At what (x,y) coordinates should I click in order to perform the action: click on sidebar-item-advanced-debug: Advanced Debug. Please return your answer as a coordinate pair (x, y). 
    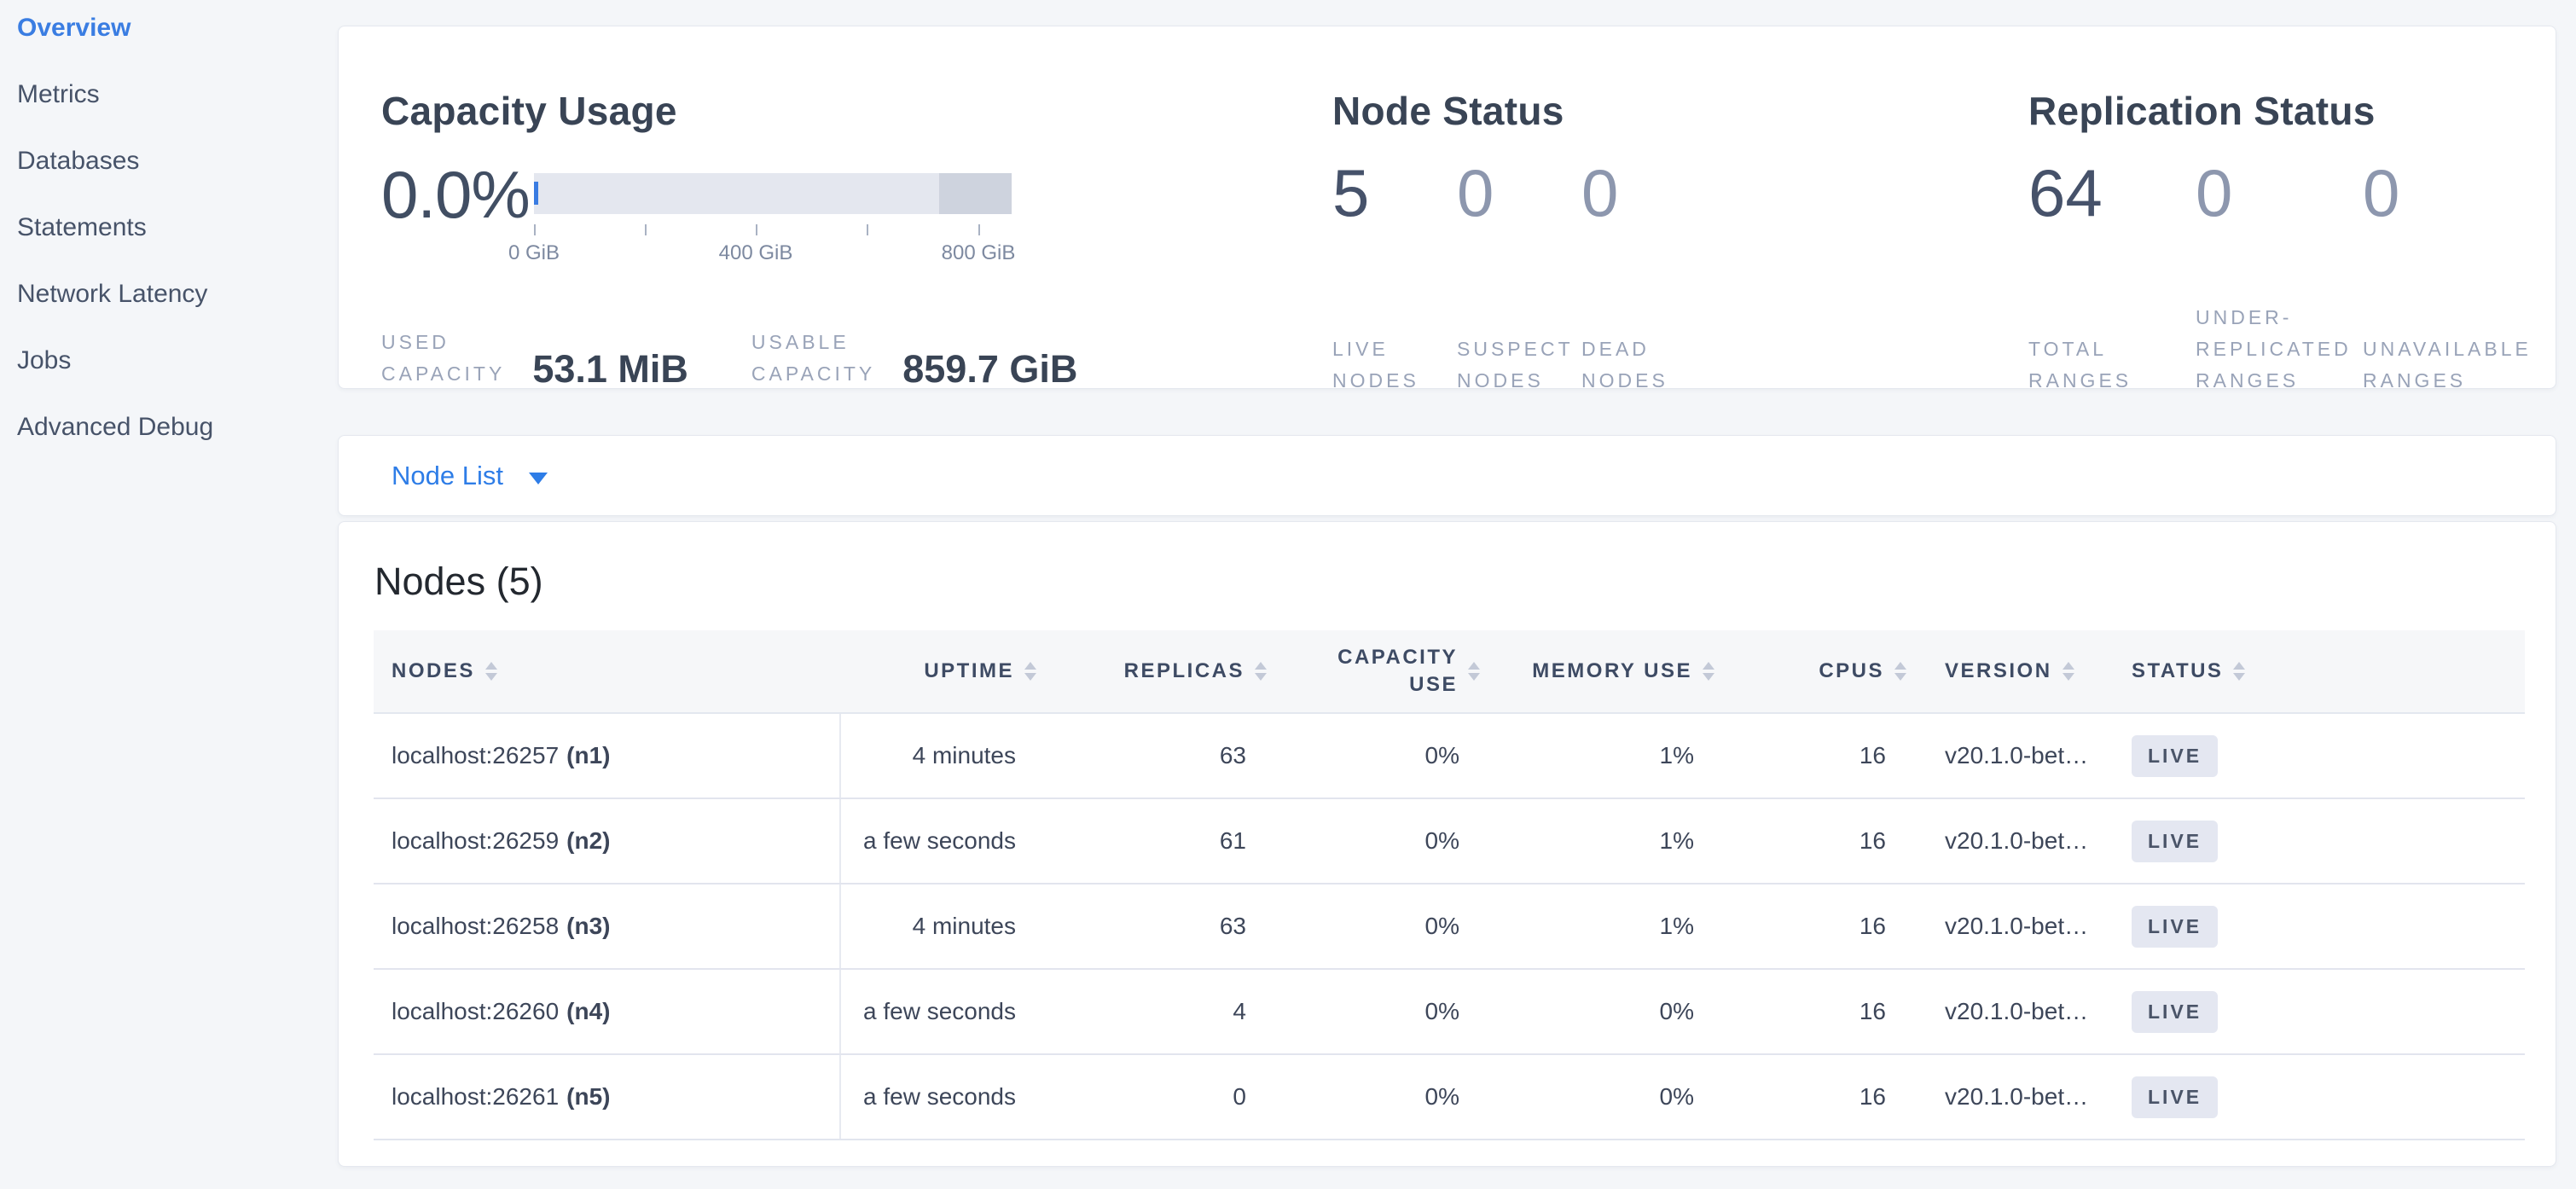
    Looking at the image, I should click on (115, 427).